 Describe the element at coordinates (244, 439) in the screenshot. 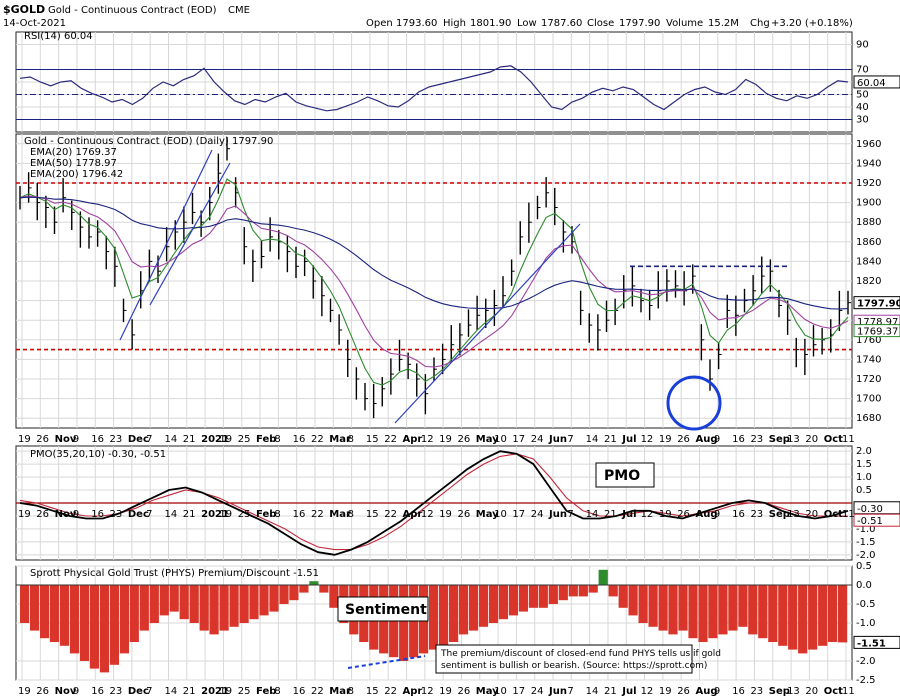

I see `x-tick-label: 25` at that location.